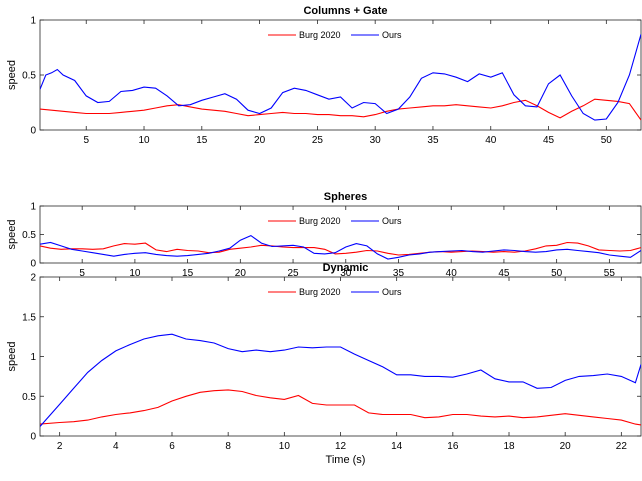  Describe the element at coordinates (33, 278) in the screenshot. I see `y-tick-label: 2` at that location.